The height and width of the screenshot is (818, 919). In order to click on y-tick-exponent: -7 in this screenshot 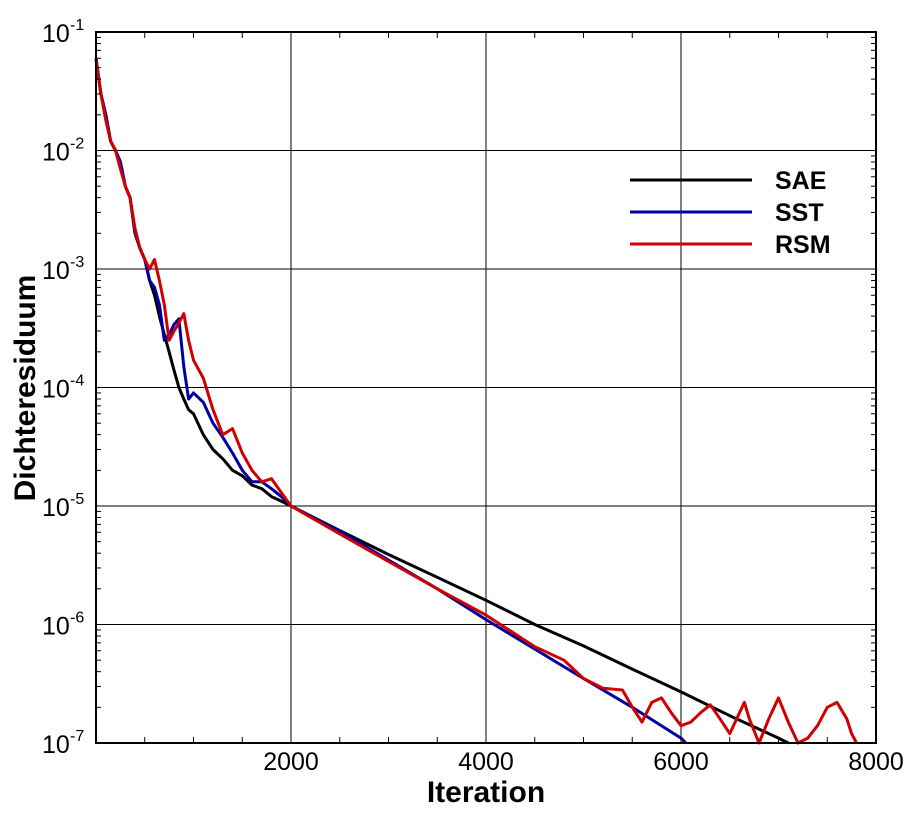, I will do `click(77, 736)`.